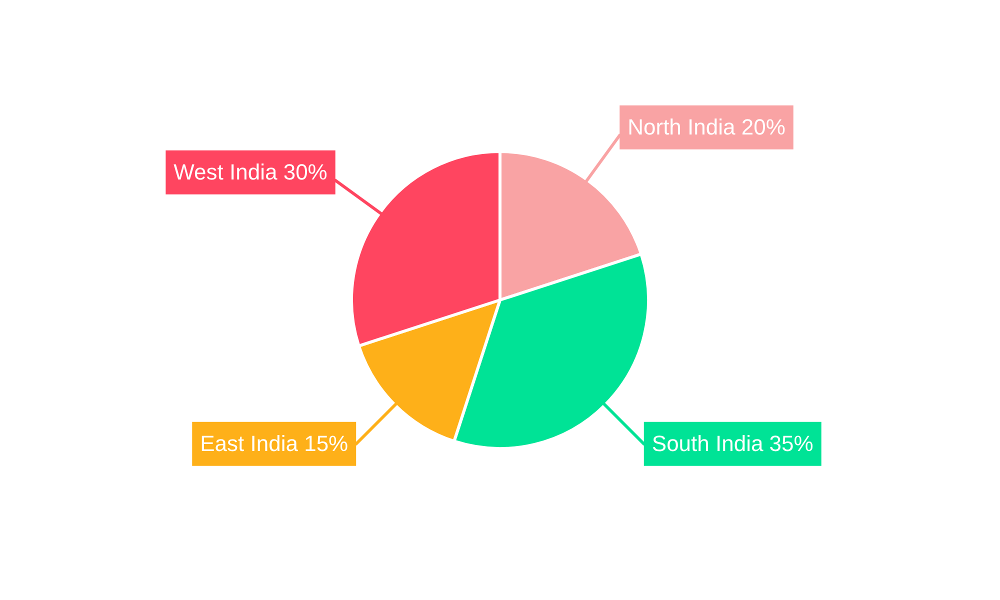 Image resolution: width=1000 pixels, height=600 pixels. What do you see at coordinates (733, 443) in the screenshot?
I see `slice-label: South India 35%` at bounding box center [733, 443].